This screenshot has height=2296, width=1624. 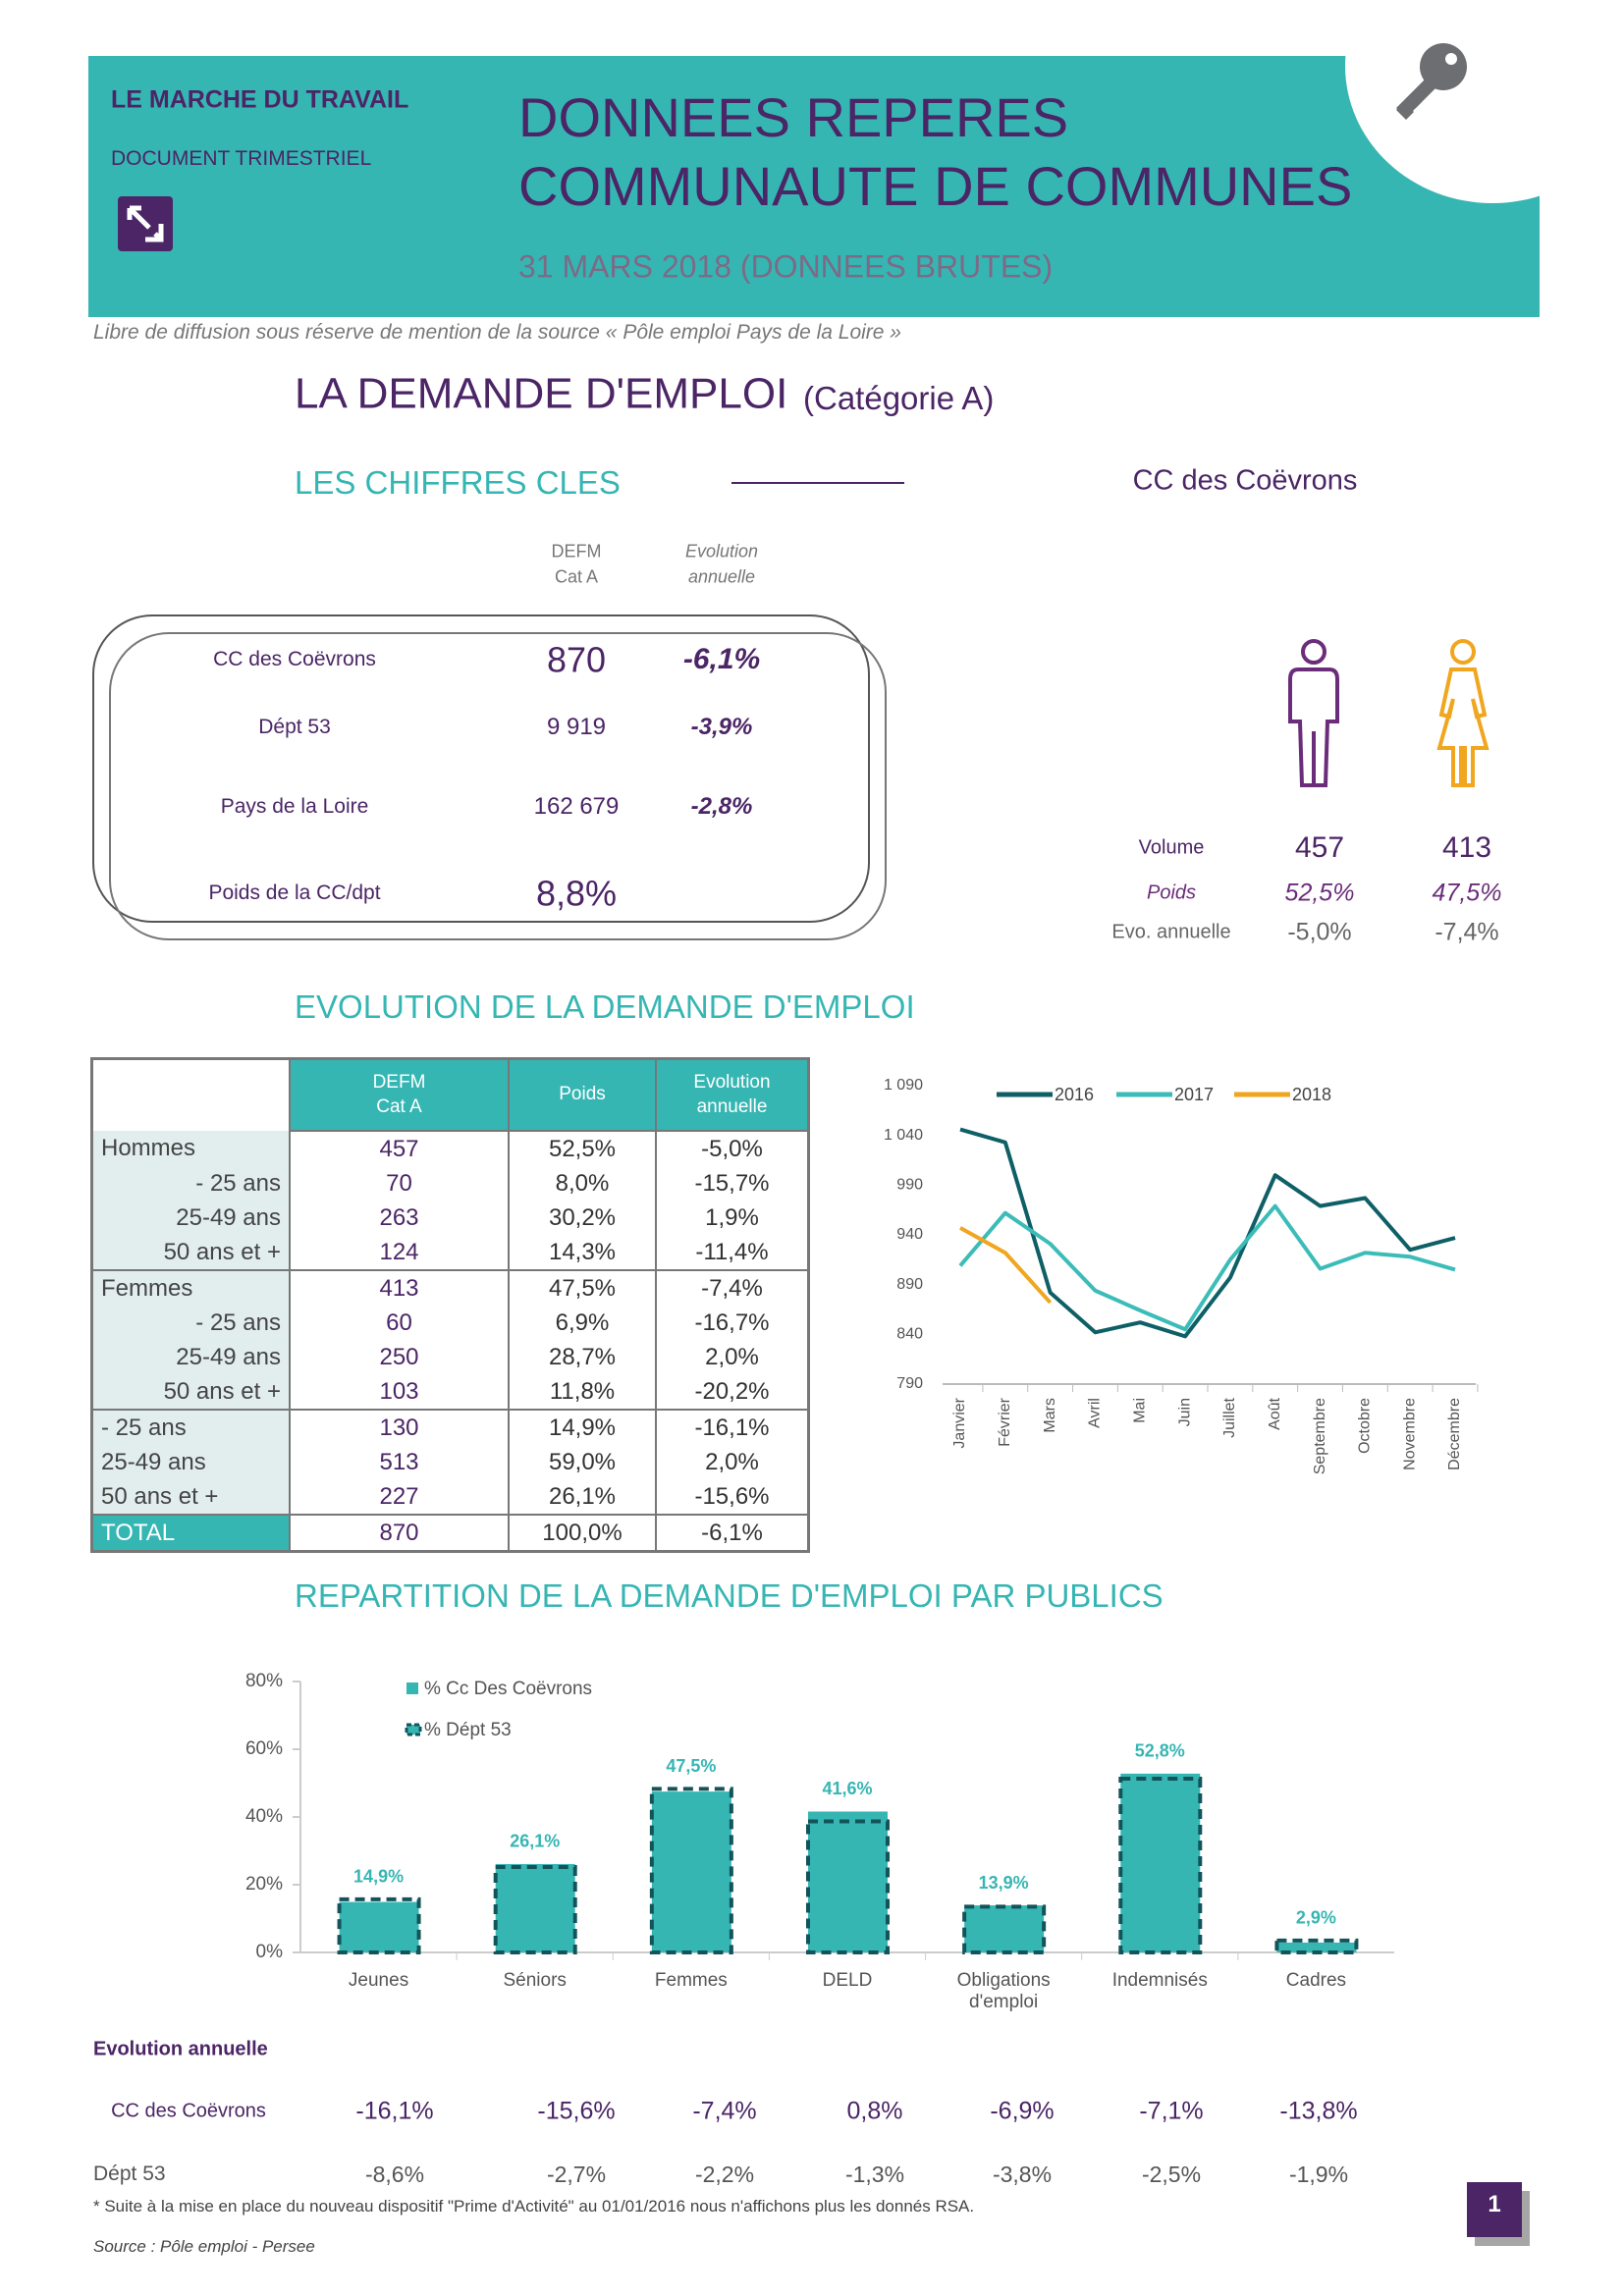 I want to click on header-text: Poids, so click(x=582, y=1094).